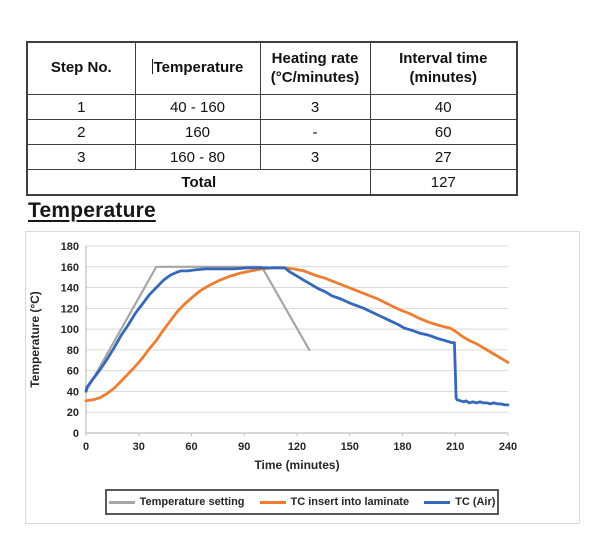 The width and height of the screenshot is (600, 534). I want to click on legend-item: Temperature setting, so click(176, 502).